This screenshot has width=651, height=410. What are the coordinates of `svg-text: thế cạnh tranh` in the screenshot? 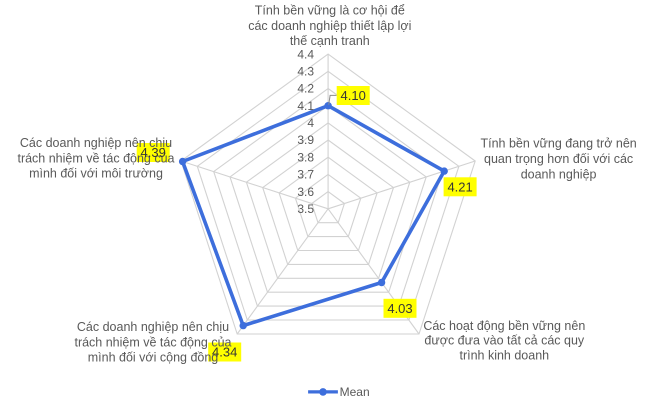 It's located at (330, 41).